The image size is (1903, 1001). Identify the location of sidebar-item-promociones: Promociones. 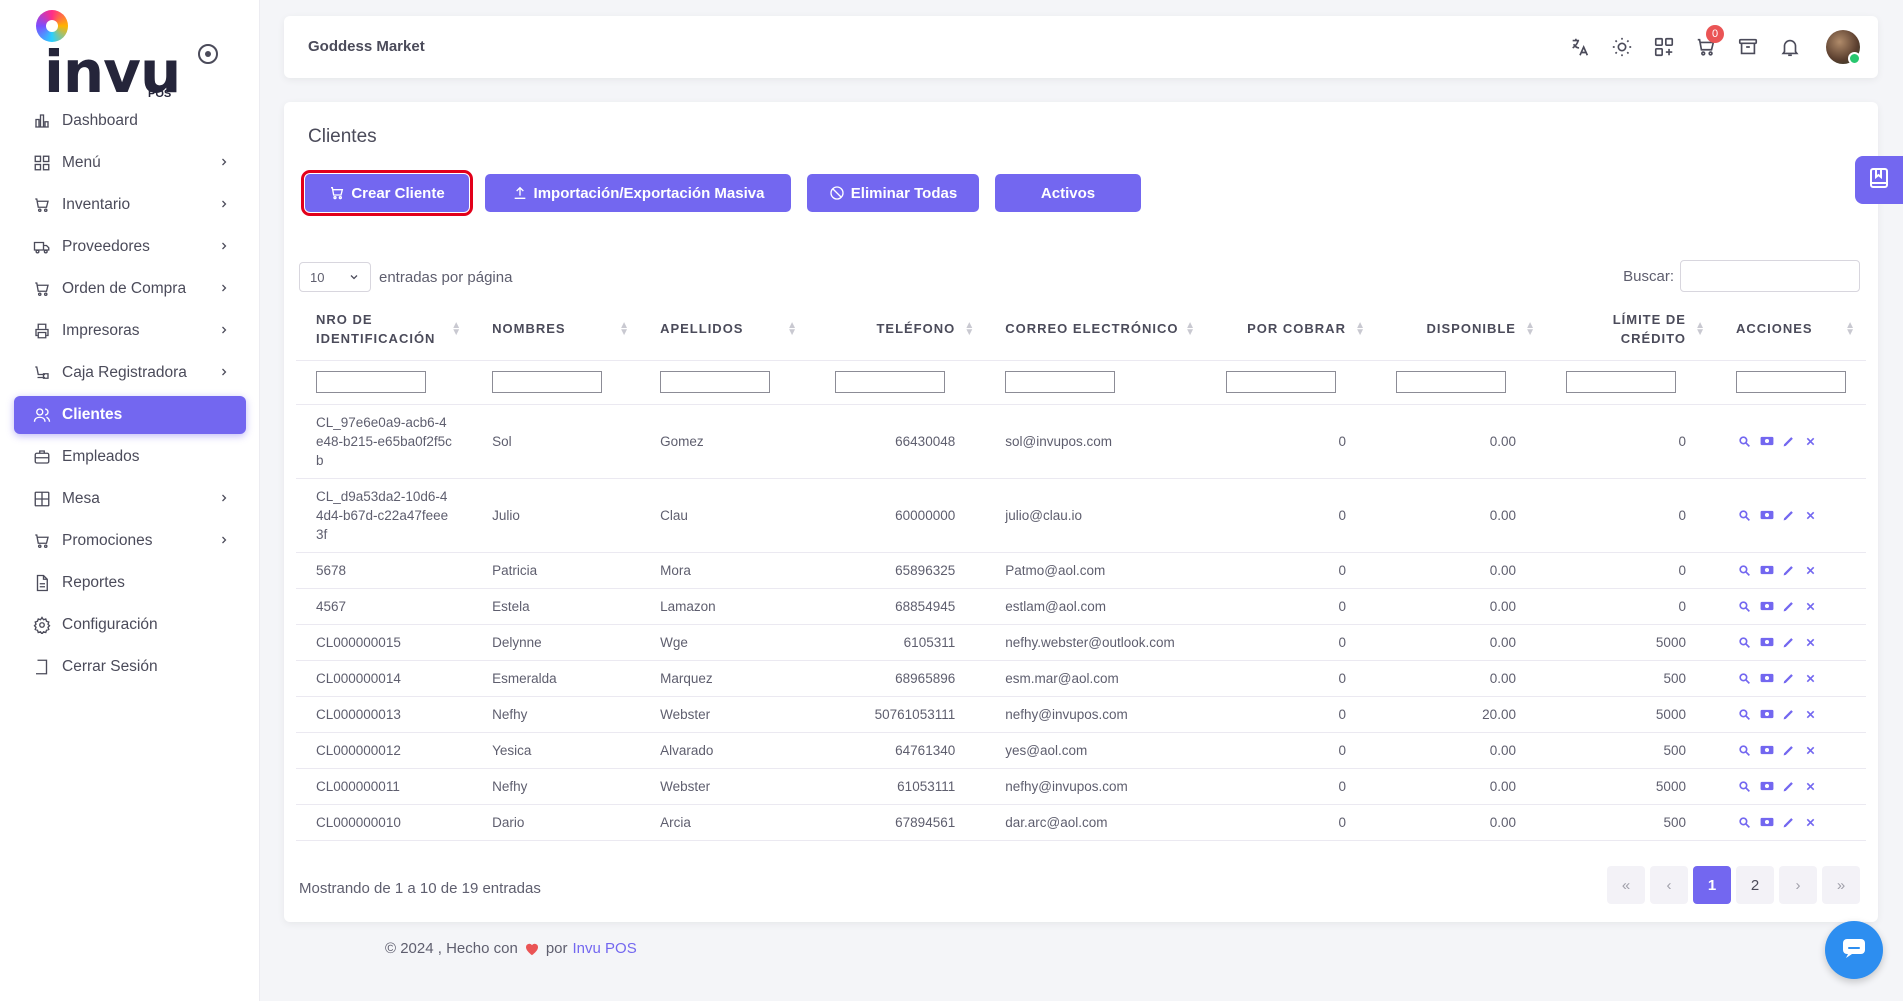
(130, 541).